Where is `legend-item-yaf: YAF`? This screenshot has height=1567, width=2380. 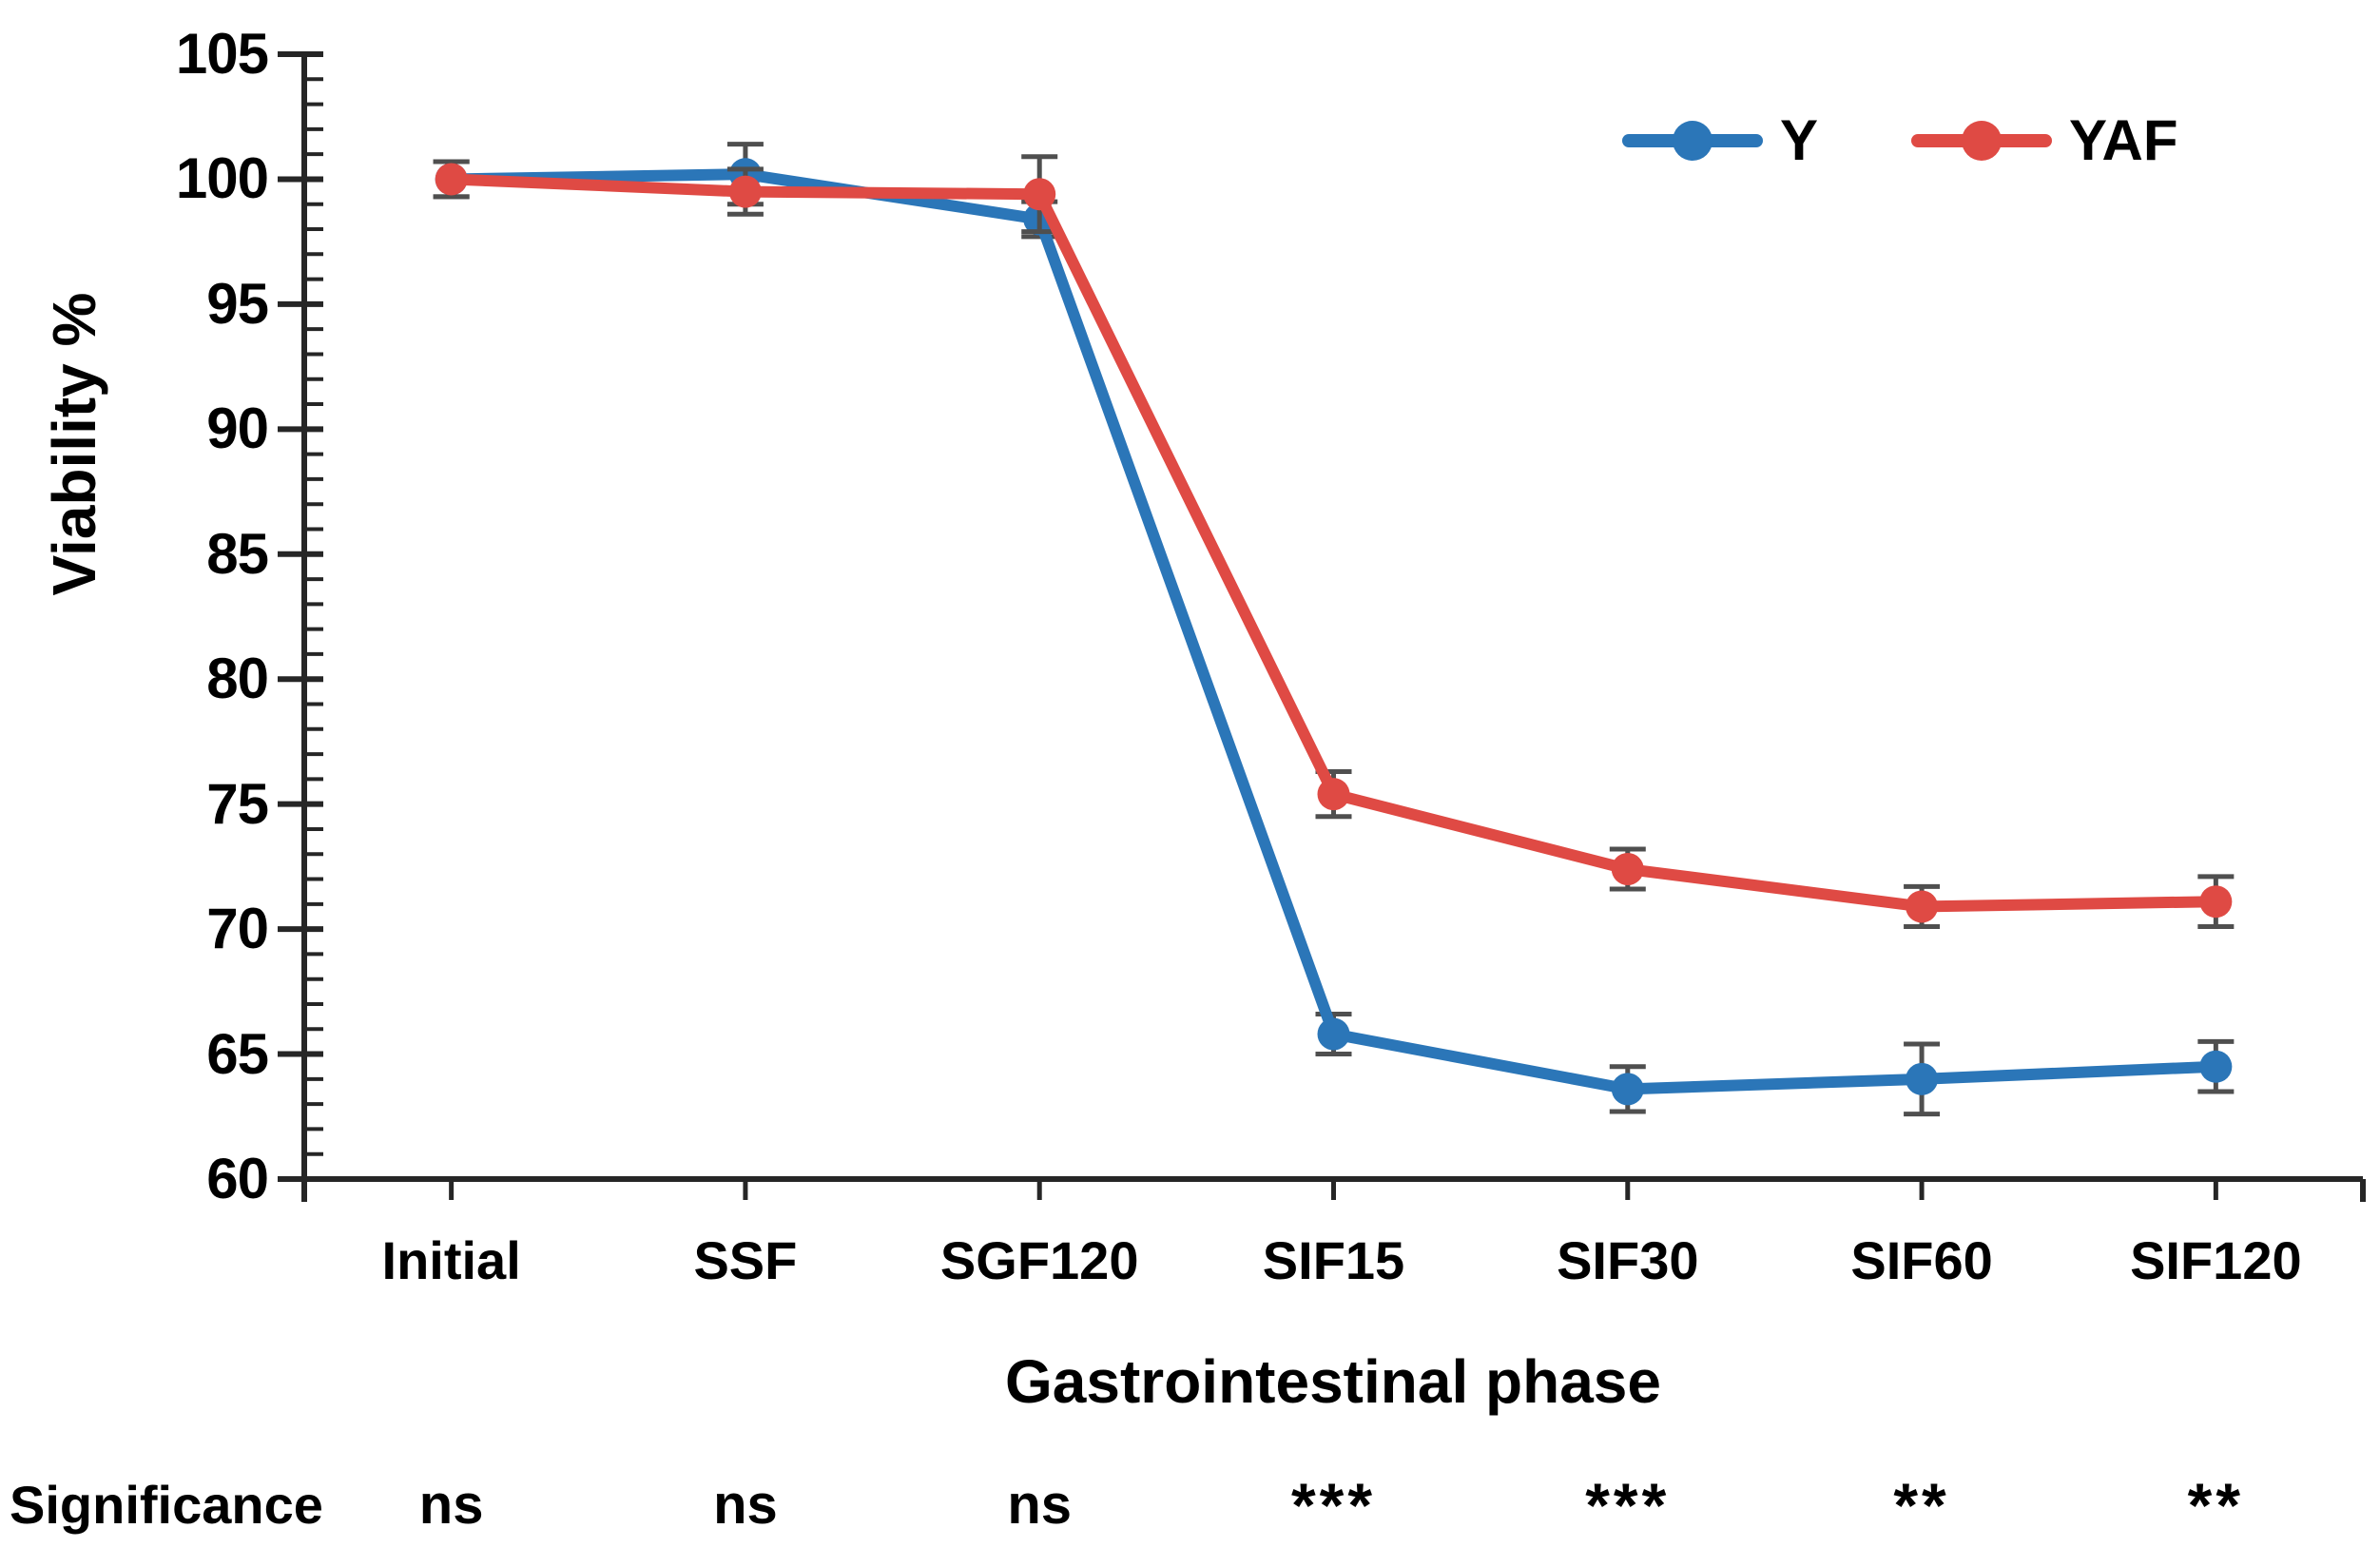 legend-item-yaf: YAF is located at coordinates (2044, 140).